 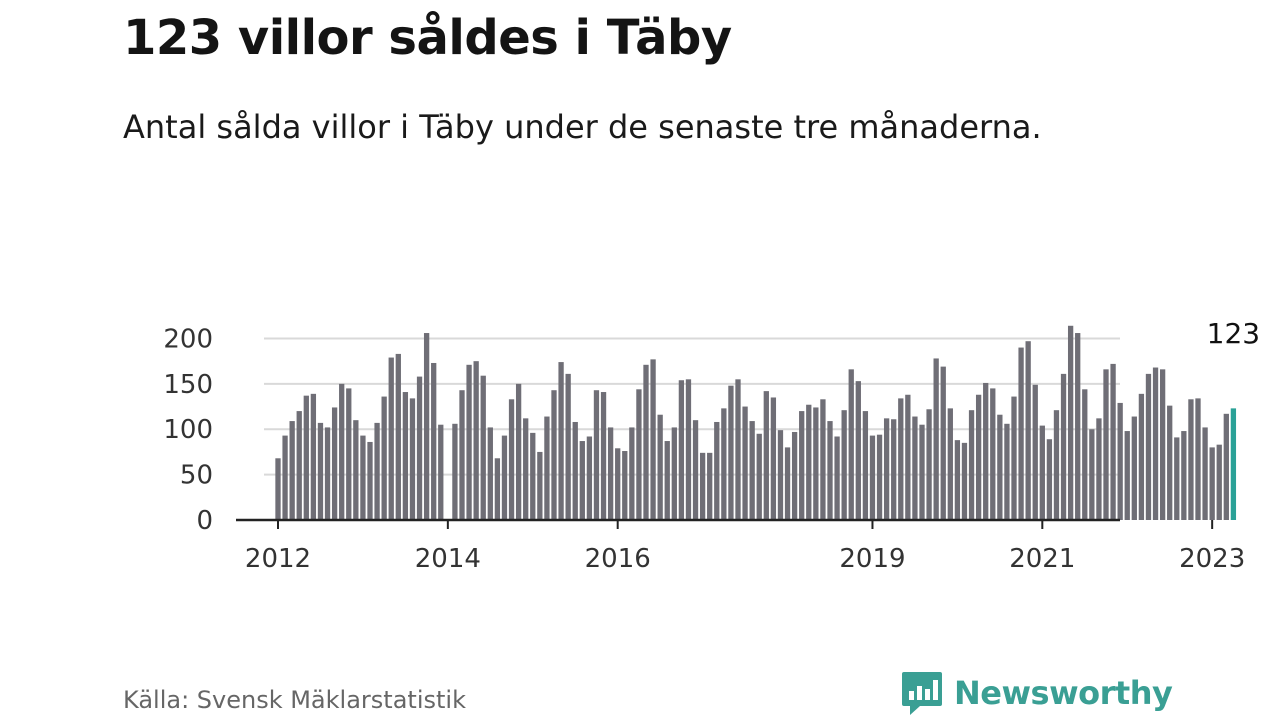 I want to click on y-tick-label: 100, so click(x=188, y=430).